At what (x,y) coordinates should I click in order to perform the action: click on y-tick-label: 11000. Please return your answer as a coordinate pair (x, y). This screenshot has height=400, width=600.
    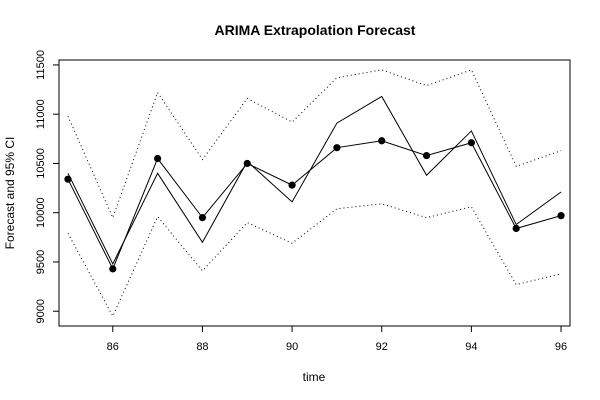
    Looking at the image, I should click on (41, 114).